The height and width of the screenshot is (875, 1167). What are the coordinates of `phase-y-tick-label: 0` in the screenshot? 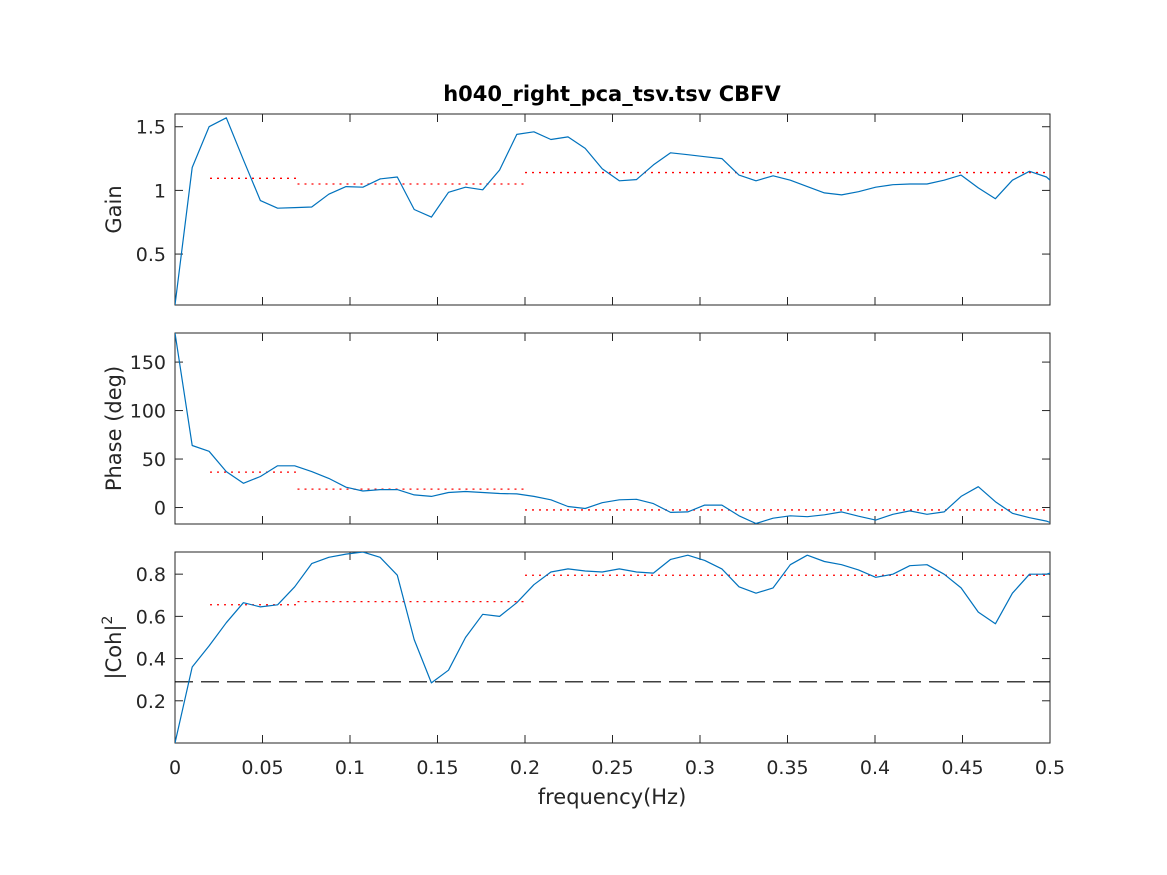 It's located at (160, 509).